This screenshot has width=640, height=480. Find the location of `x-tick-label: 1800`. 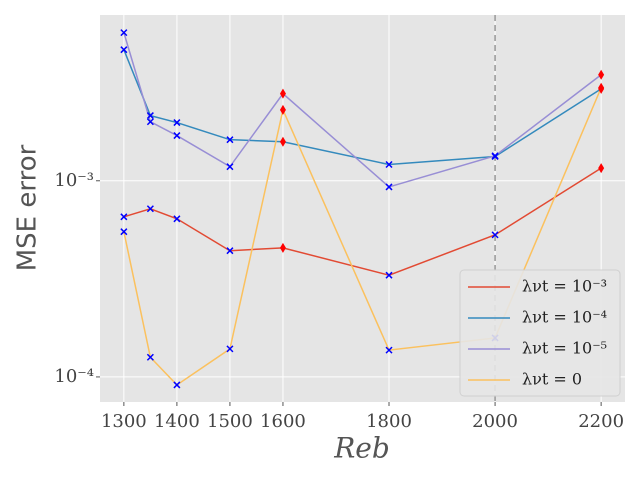

x-tick-label: 1800 is located at coordinates (389, 421).